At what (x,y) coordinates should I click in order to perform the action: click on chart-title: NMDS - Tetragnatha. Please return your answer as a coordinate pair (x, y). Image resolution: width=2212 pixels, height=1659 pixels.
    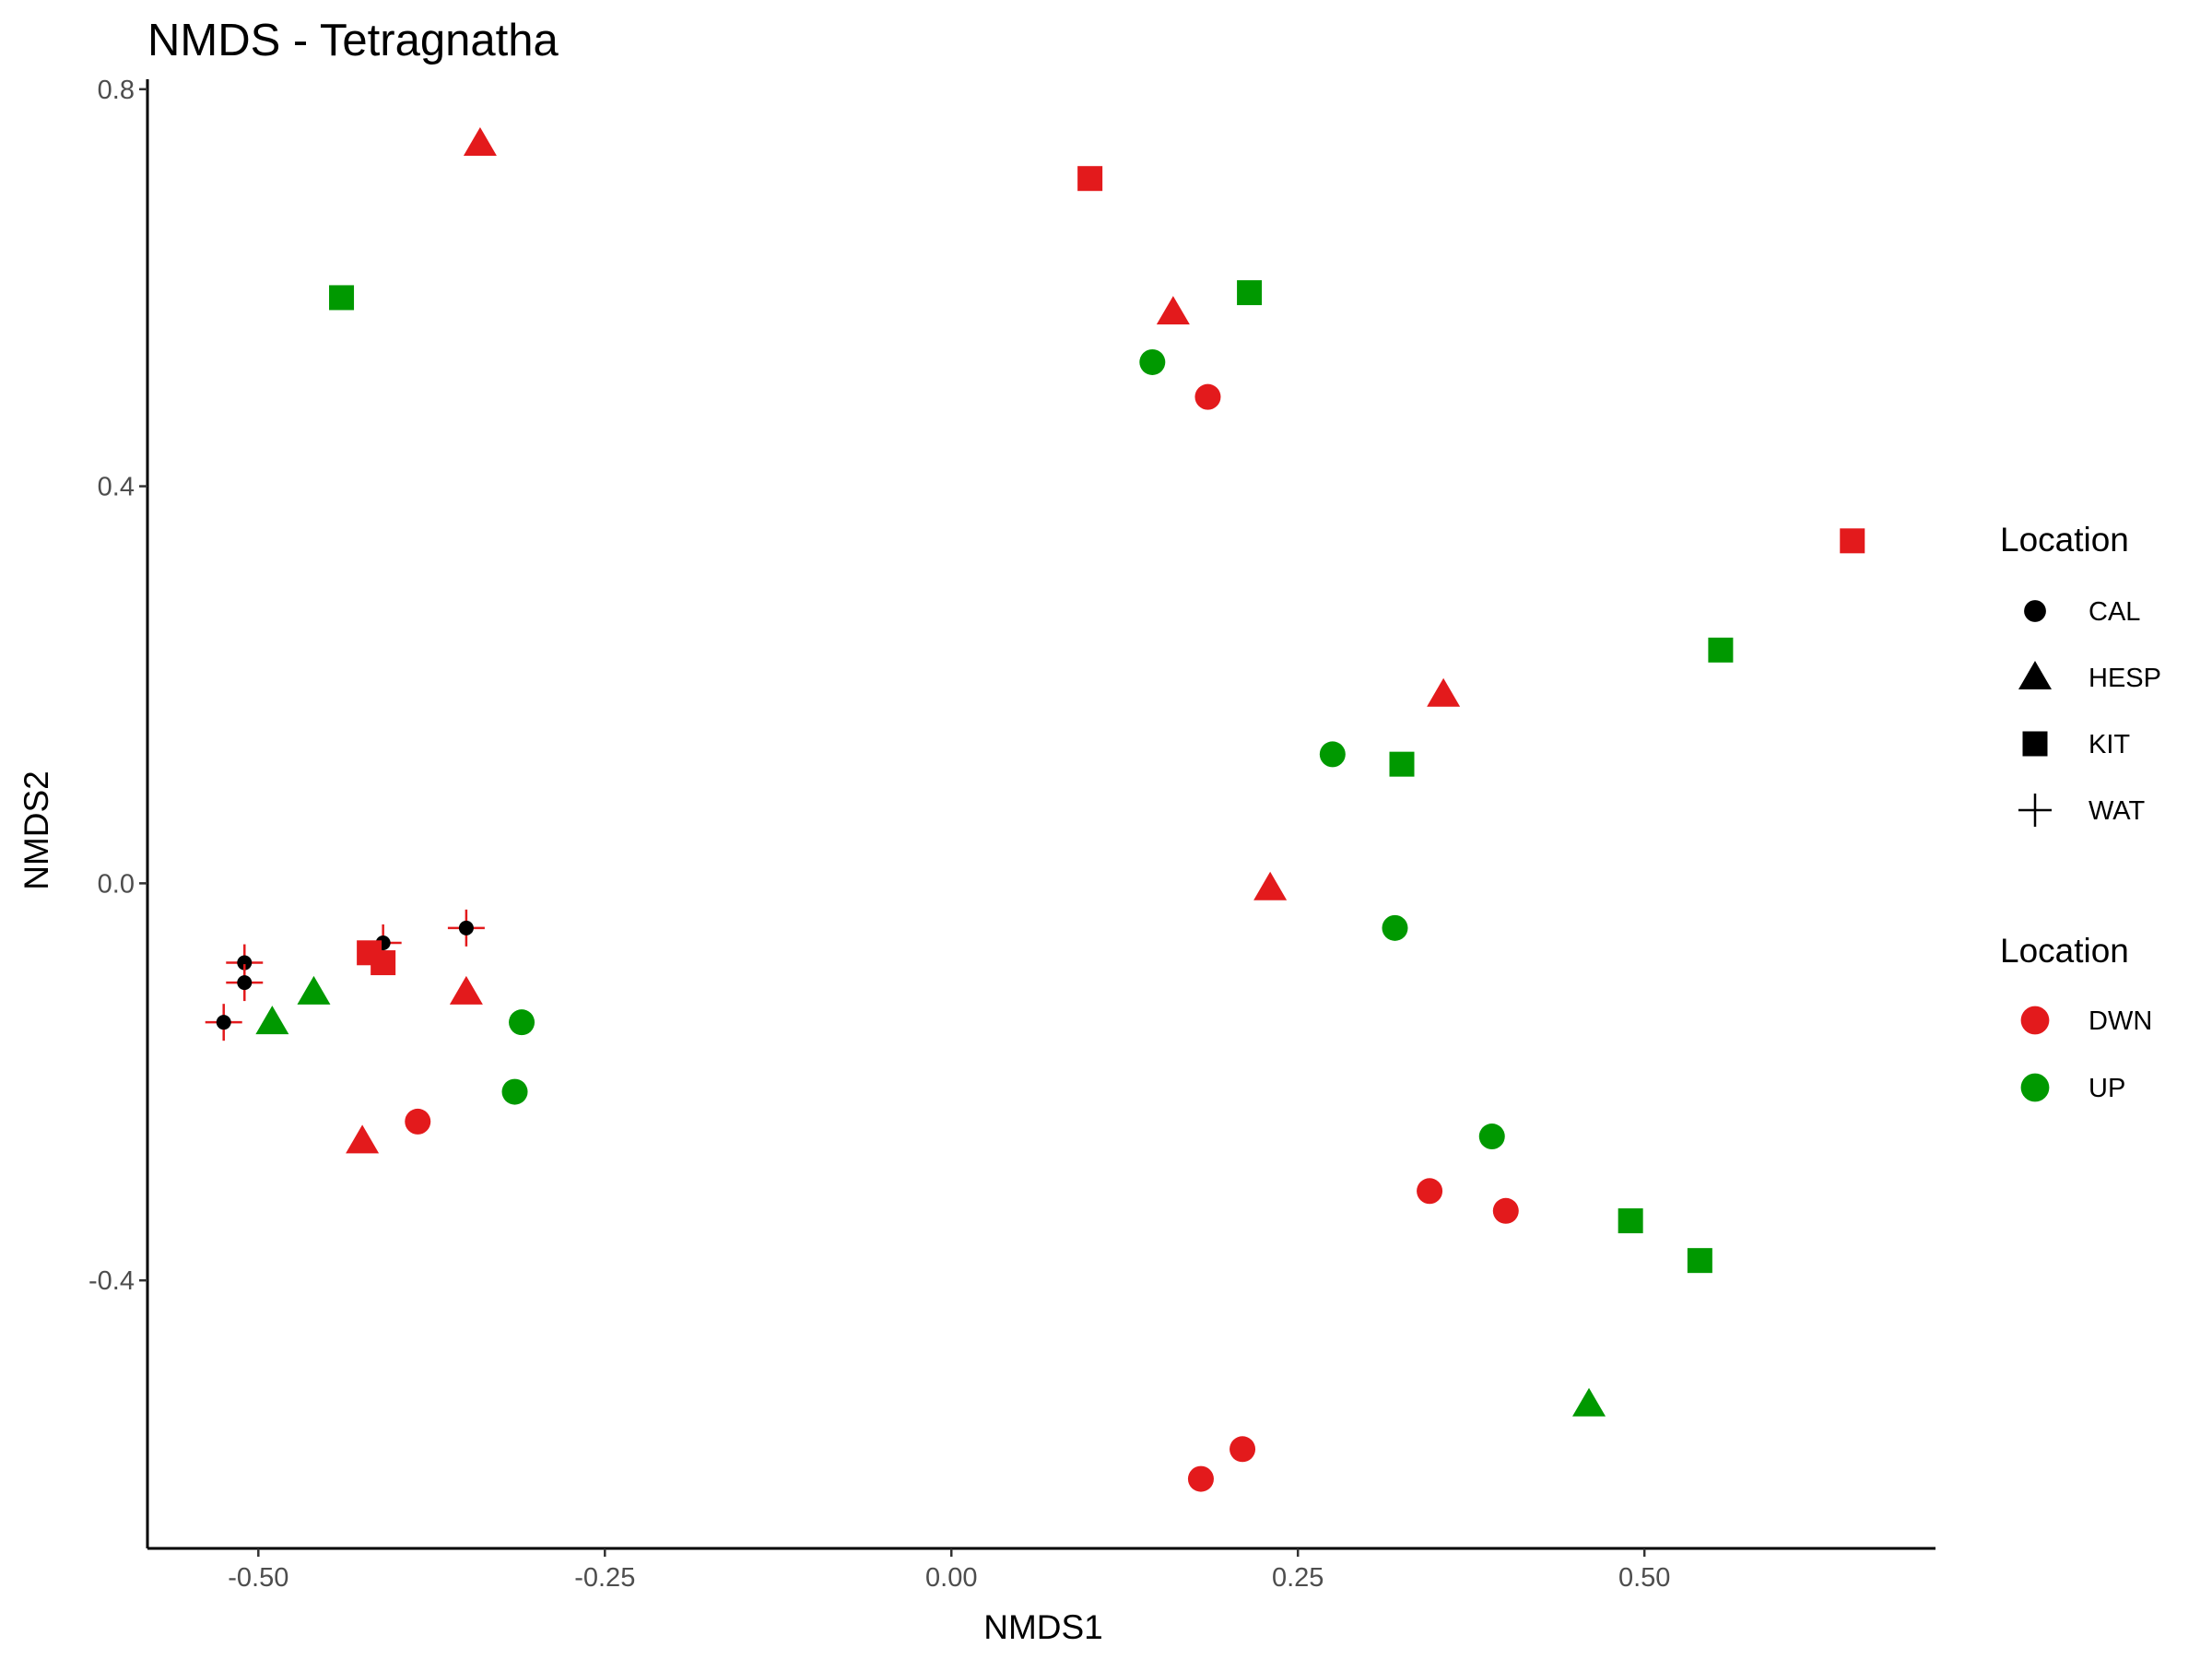
    Looking at the image, I should click on (353, 40).